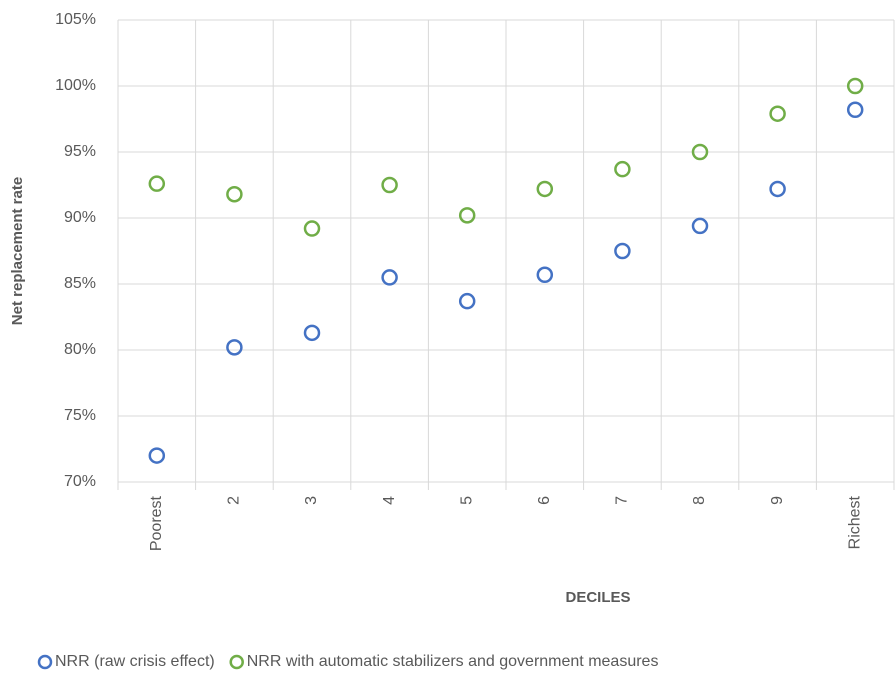  What do you see at coordinates (135, 661) in the screenshot?
I see `legend-label: NRR (raw crisis effect)` at bounding box center [135, 661].